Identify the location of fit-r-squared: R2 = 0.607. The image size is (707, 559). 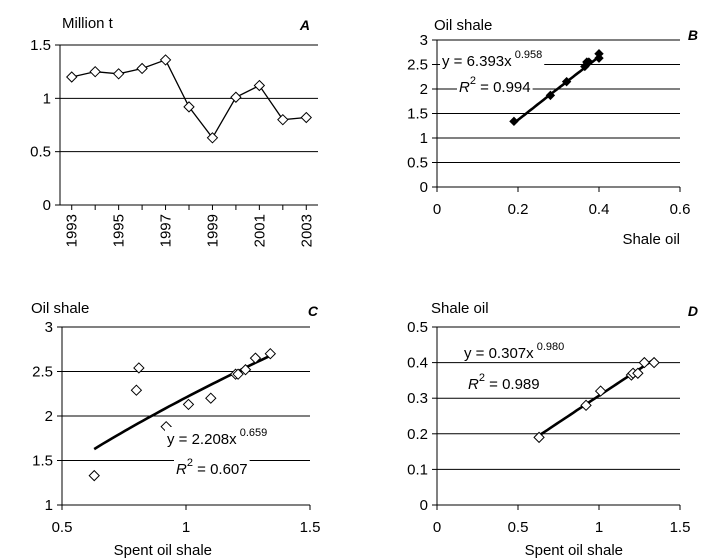
(212, 467).